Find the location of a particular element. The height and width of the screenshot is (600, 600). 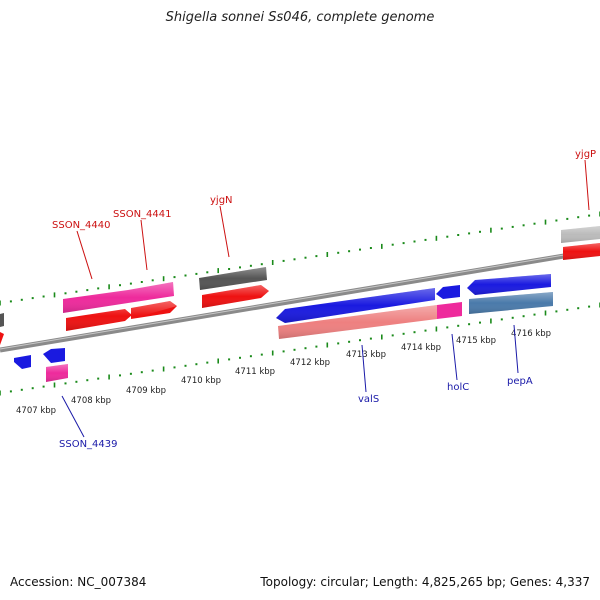

kbp-label: 4716 kbp is located at coordinates (531, 334).